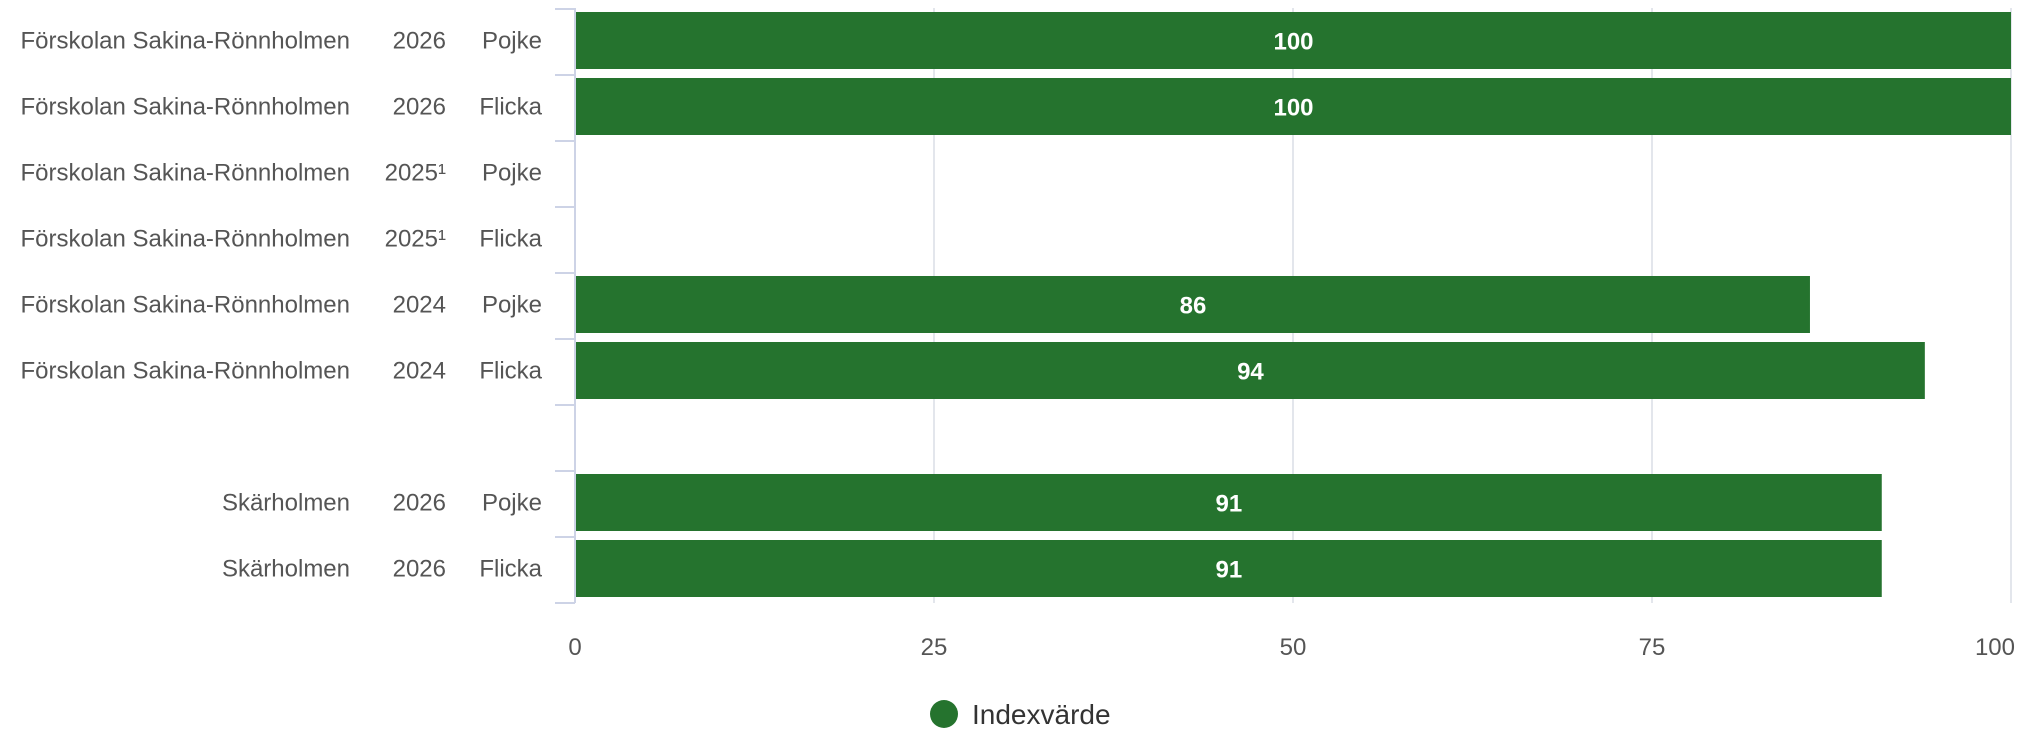 The width and height of the screenshot is (2021, 729). I want to click on bar-data-label: 86, so click(1193, 306).